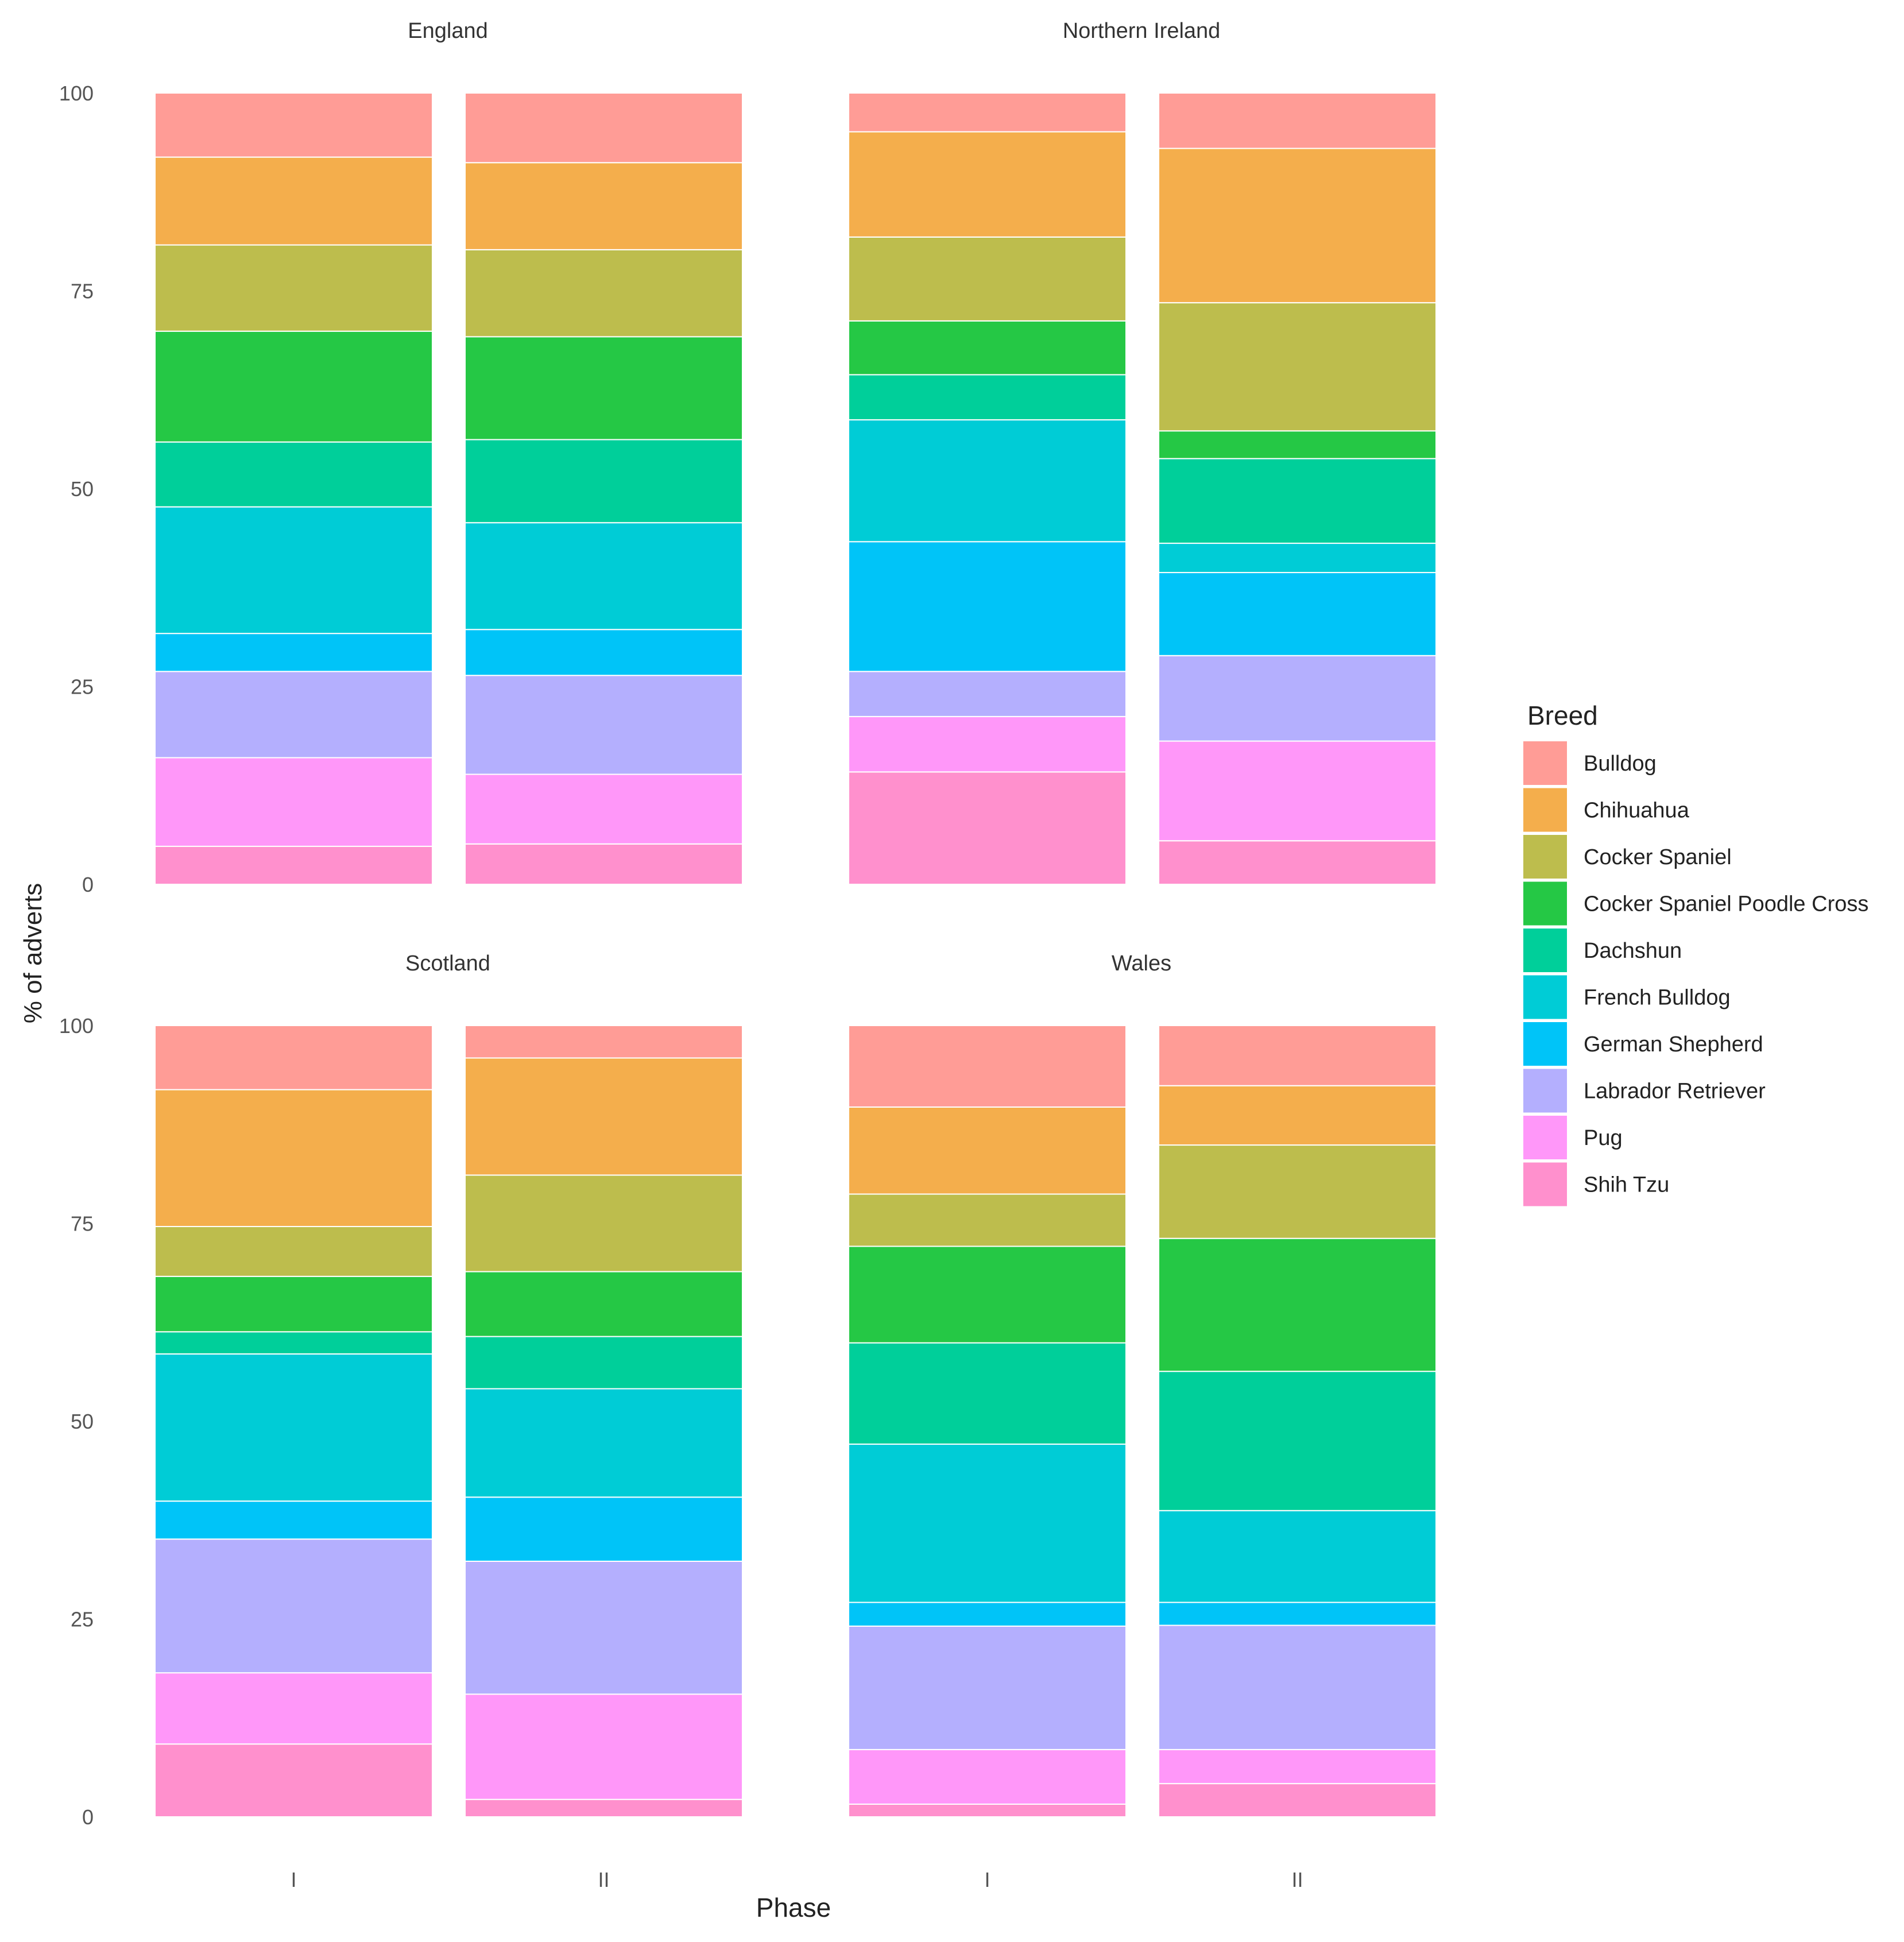 The width and height of the screenshot is (1904, 1942). I want to click on legend-item-cocker-spaniel-poodle-cross: Cocker Spaniel Poodle Cross, so click(1695, 903).